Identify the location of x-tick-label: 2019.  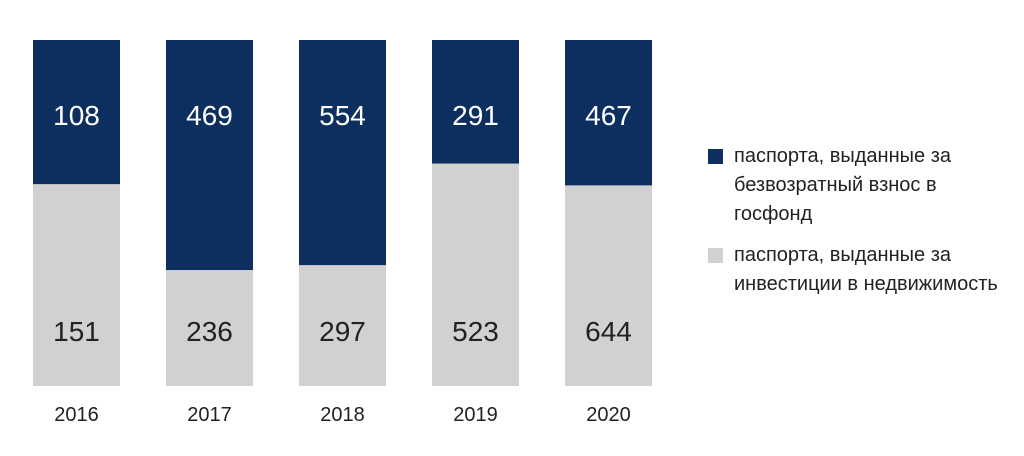
(475, 415).